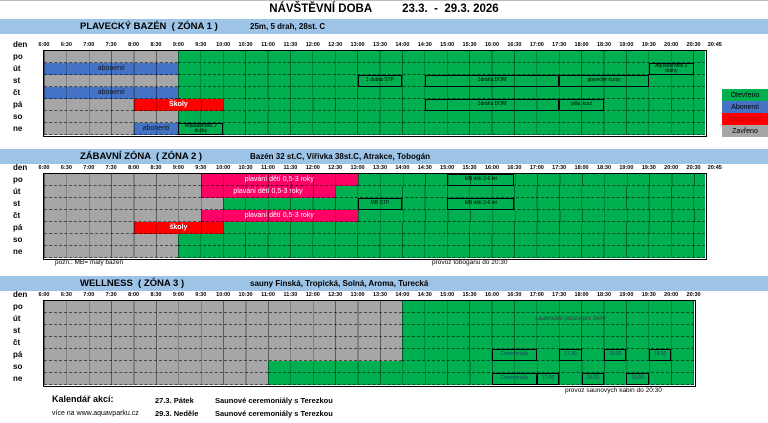 This screenshot has height=423, width=768. What do you see at coordinates (18, 128) in the screenshot?
I see `day-label: ne` at bounding box center [18, 128].